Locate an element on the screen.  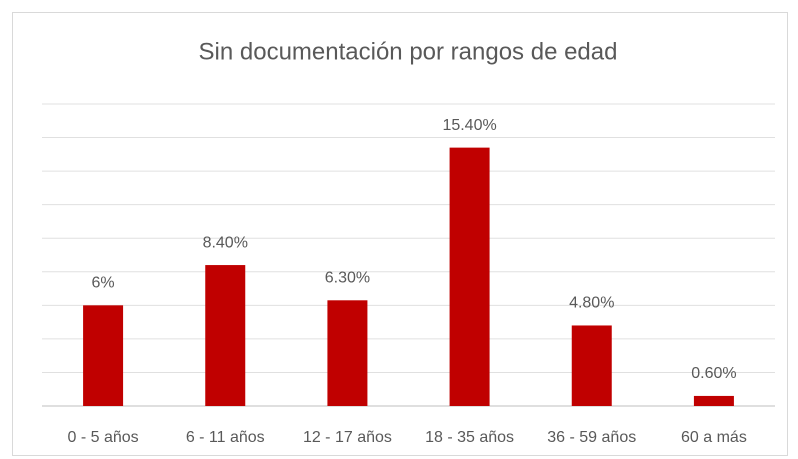
data-label: 0.60% is located at coordinates (713, 373).